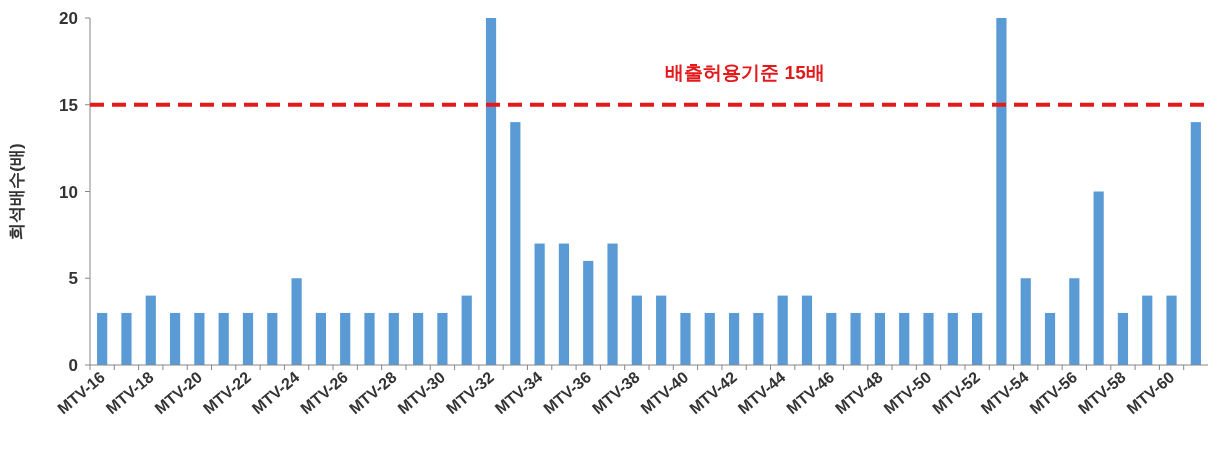  What do you see at coordinates (68, 18) in the screenshot?
I see `y-tick-label: 20` at bounding box center [68, 18].